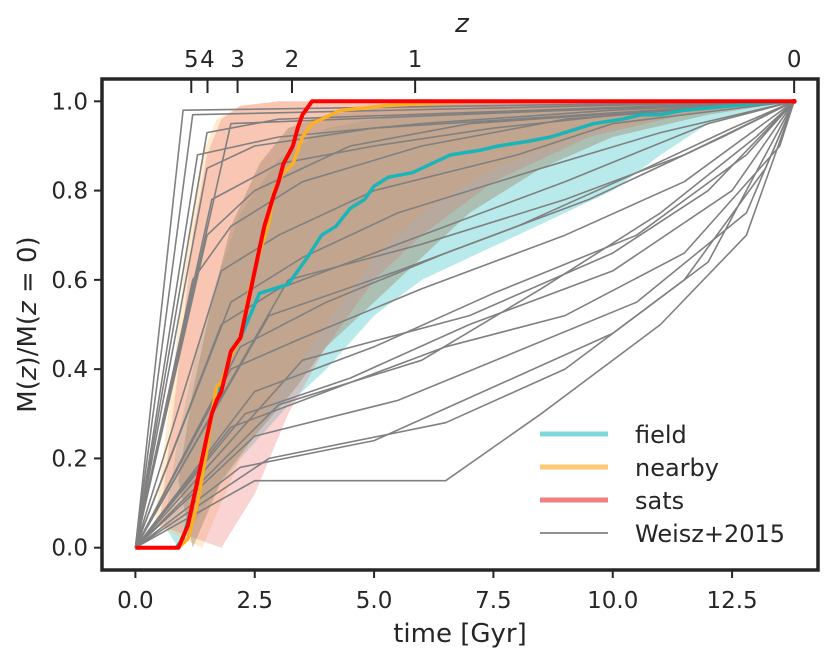 Image resolution: width=830 pixels, height=664 pixels. What do you see at coordinates (677, 468) in the screenshot?
I see `legend-label: nearby` at bounding box center [677, 468].